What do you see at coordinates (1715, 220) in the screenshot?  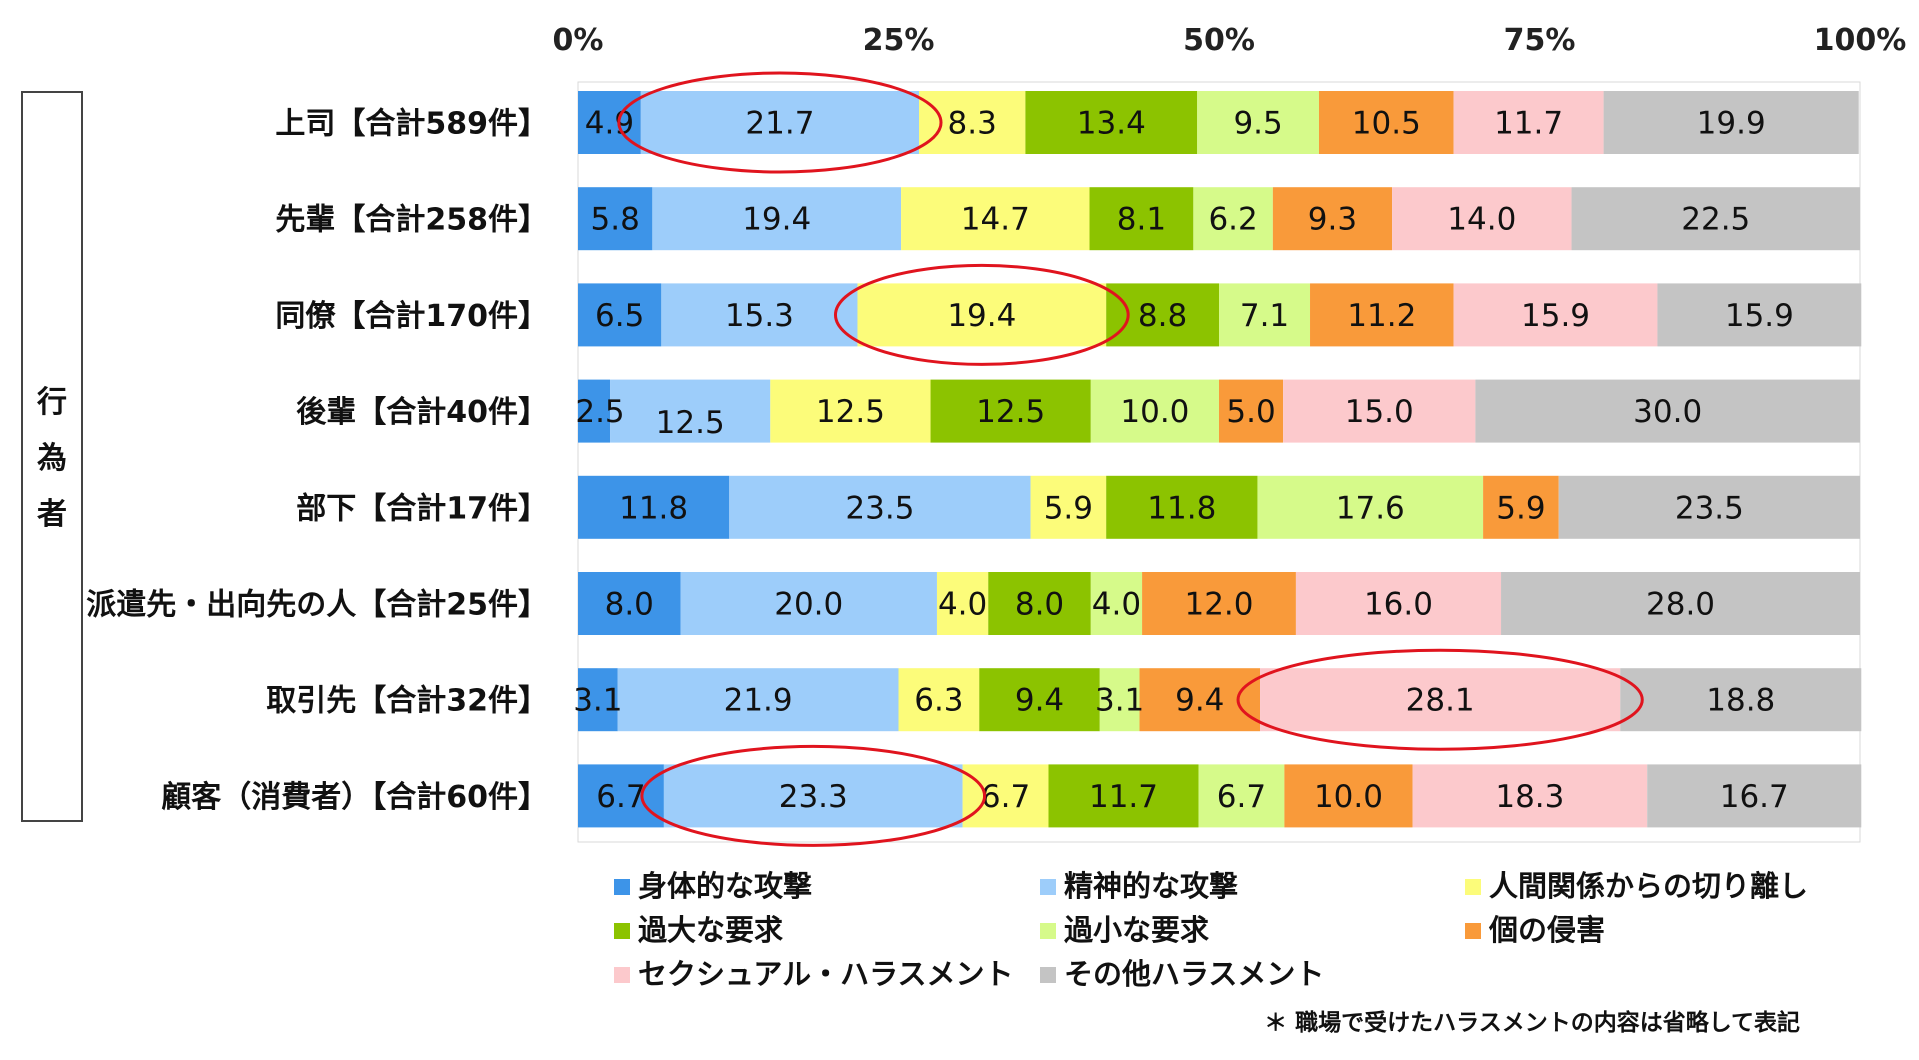 I see `value-label: 22.5` at bounding box center [1715, 220].